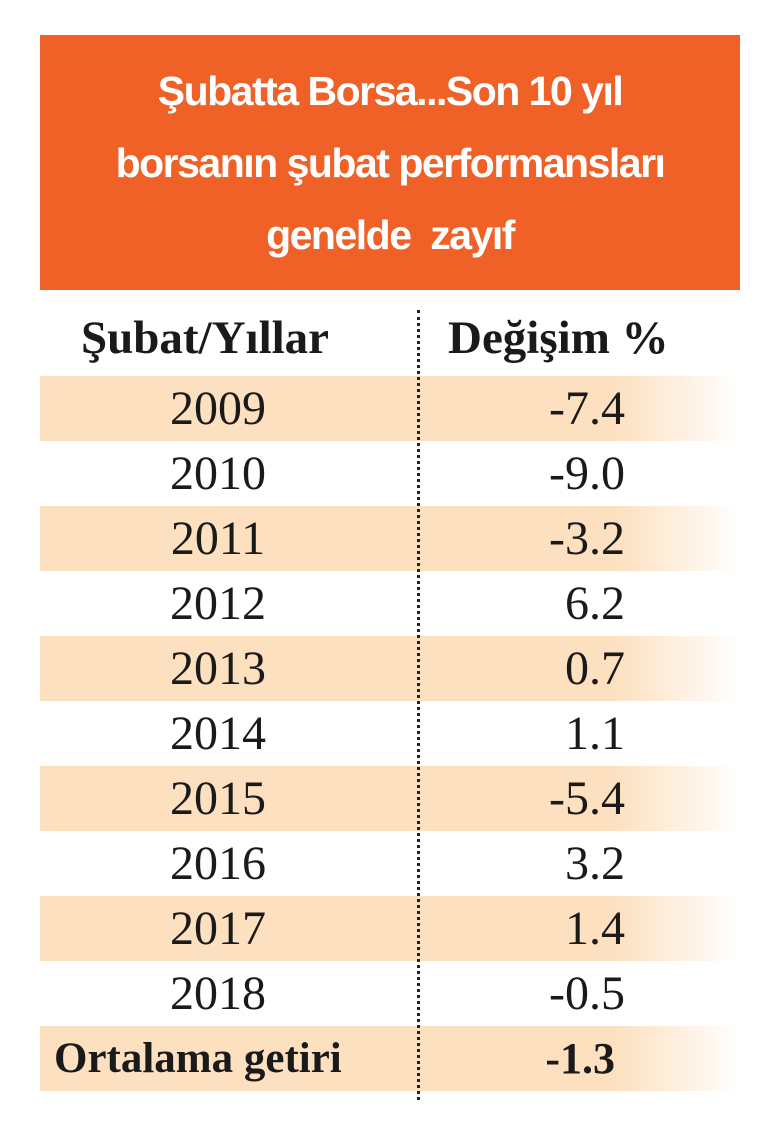  I want to click on data-row: 2014 1.1, so click(390, 733).